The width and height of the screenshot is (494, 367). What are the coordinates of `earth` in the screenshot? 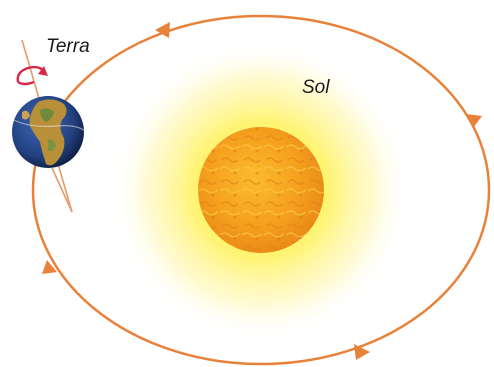 It's located at (48, 132).